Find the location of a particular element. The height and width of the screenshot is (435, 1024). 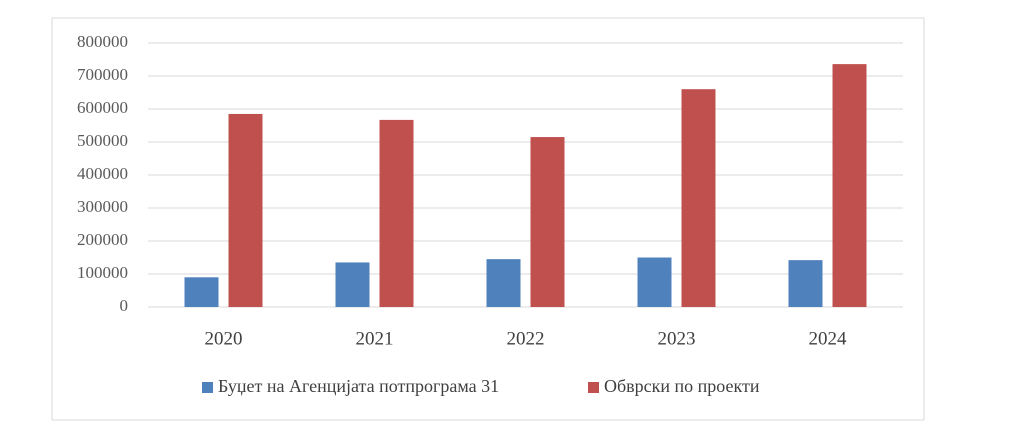

y-tick-label: 800000 is located at coordinates (102, 41).